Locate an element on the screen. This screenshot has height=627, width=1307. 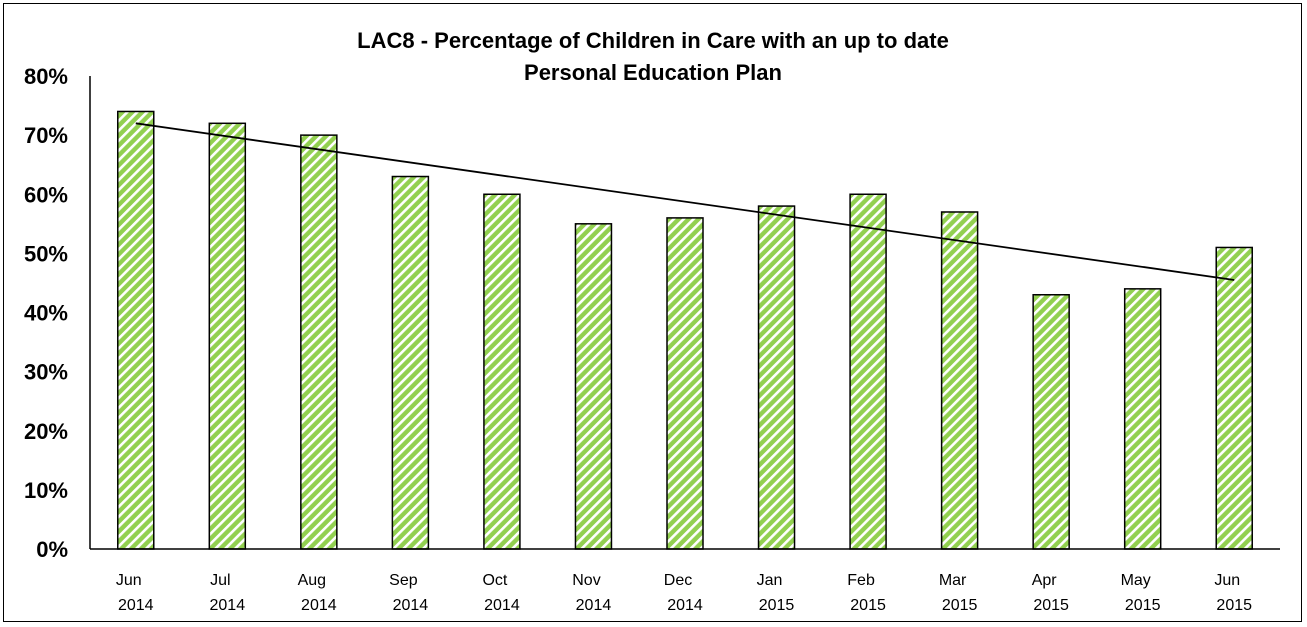
x-tick-label-month: Jan is located at coordinates (770, 580).